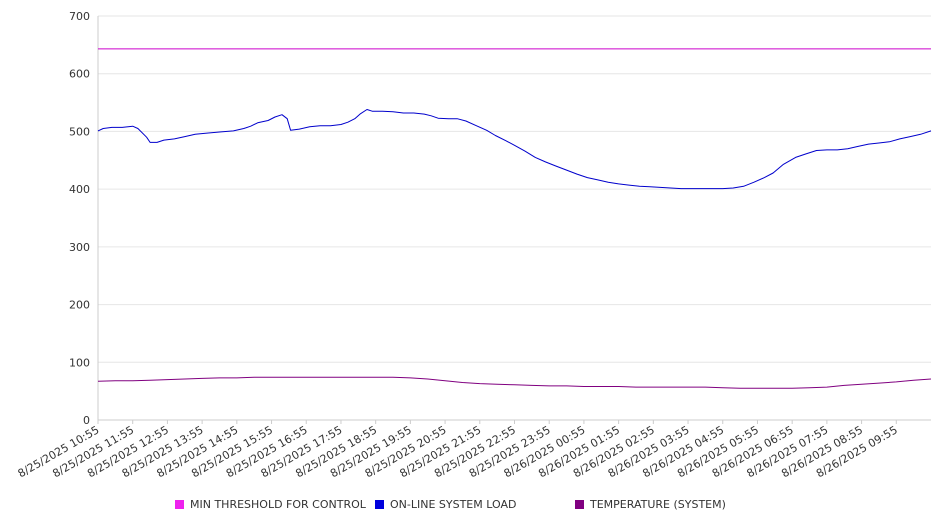 The height and width of the screenshot is (526, 946). Describe the element at coordinates (79, 131) in the screenshot. I see `y-tick-label: 500` at that location.